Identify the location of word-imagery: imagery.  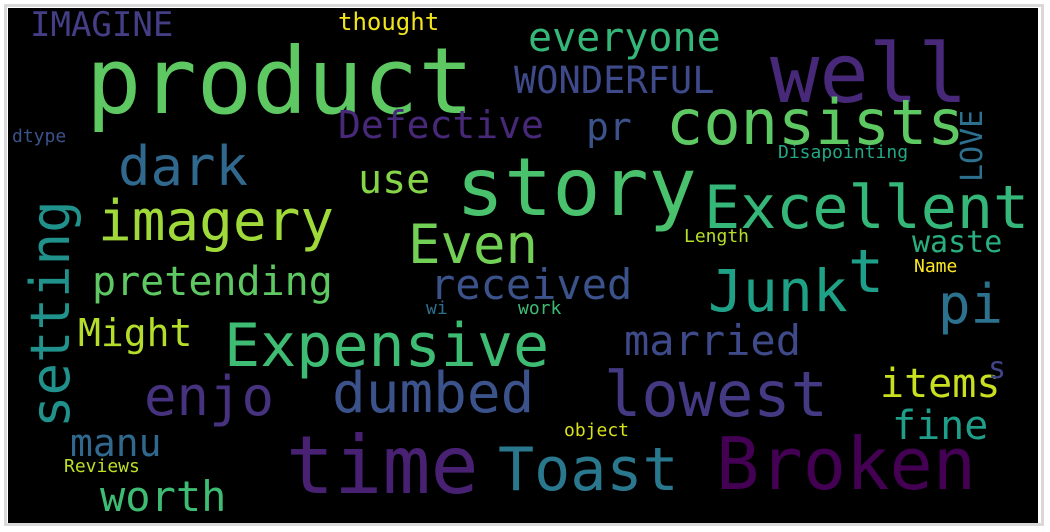
(216, 221).